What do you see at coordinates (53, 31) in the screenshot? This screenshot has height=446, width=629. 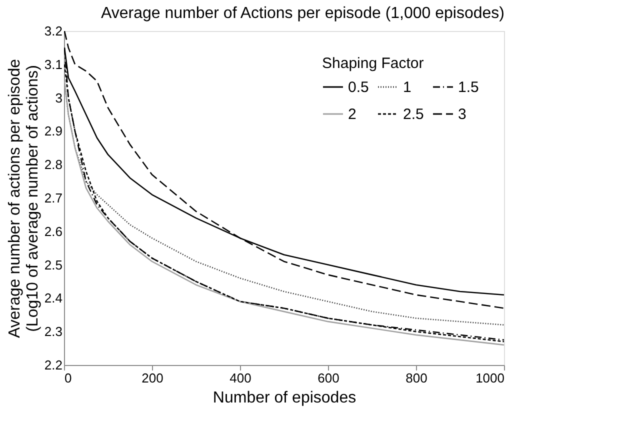 I see `y-tick-label: 3.2` at bounding box center [53, 31].